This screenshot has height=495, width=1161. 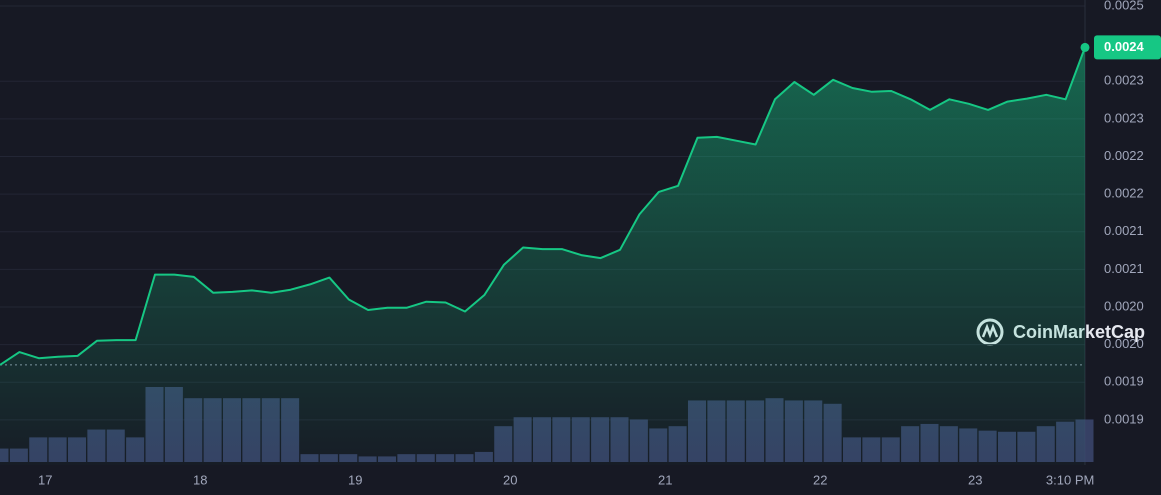 What do you see at coordinates (1085, 47) in the screenshot?
I see `last-point` at bounding box center [1085, 47].